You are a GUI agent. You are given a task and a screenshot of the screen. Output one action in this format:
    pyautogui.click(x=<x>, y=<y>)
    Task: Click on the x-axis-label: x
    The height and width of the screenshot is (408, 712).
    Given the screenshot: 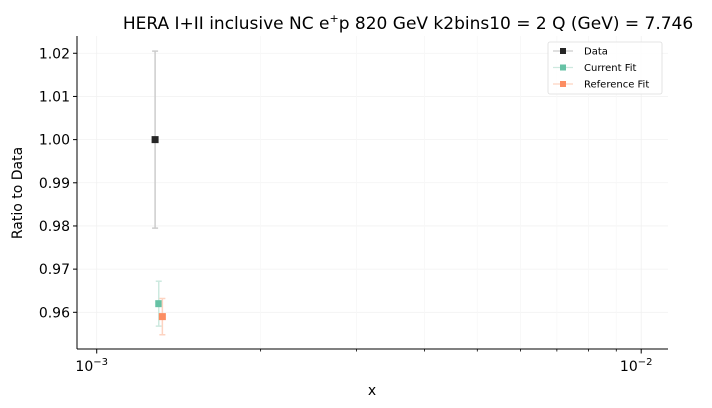 What is the action you would take?
    pyautogui.click(x=372, y=391)
    